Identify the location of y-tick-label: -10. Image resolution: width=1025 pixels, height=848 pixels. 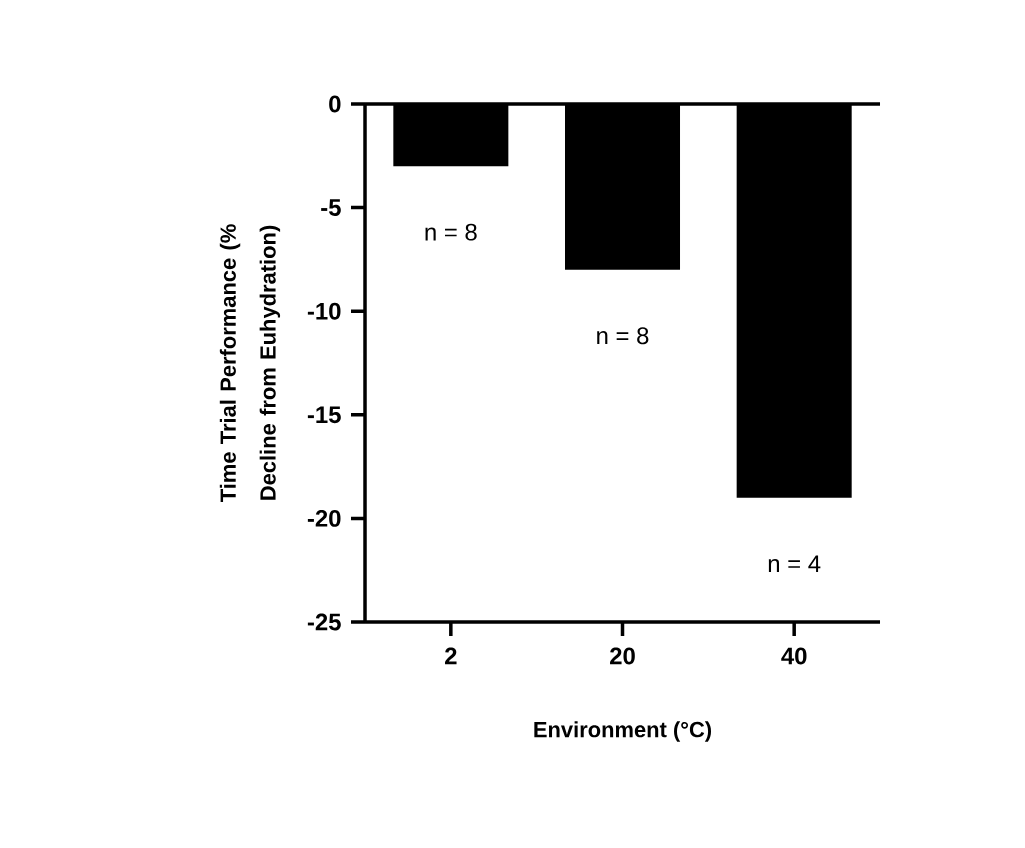
(324, 311).